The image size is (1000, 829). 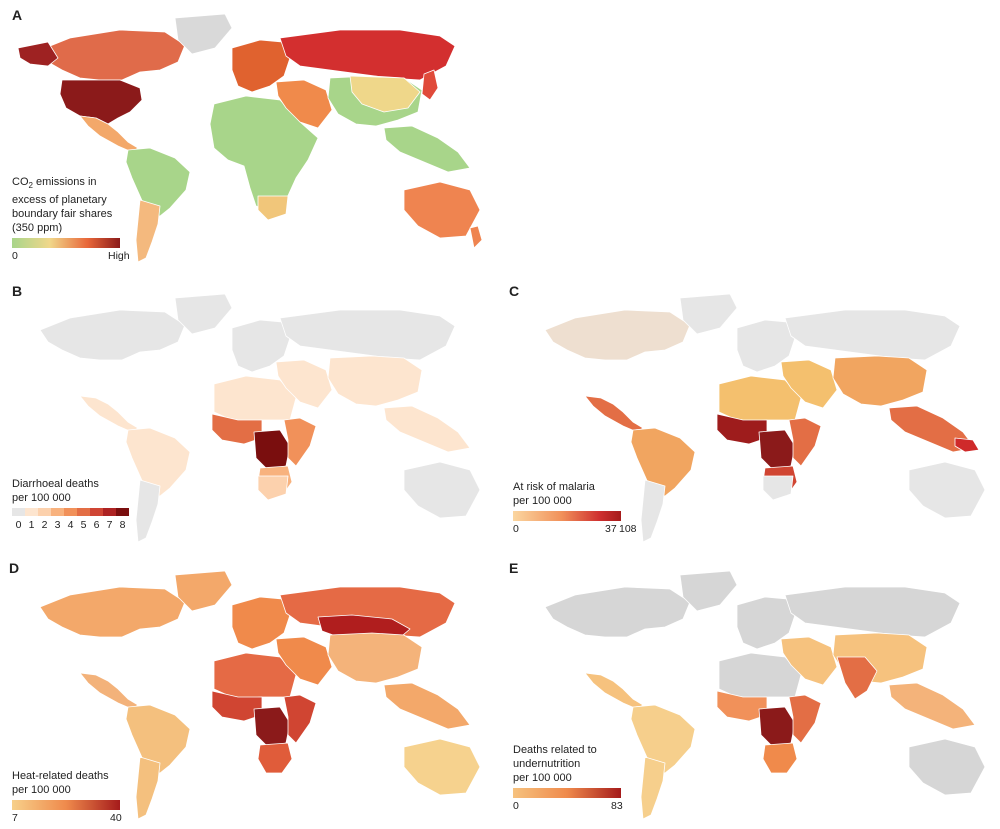 What do you see at coordinates (272, 727) in the screenshot?
I see `region-central-africa-d` at bounding box center [272, 727].